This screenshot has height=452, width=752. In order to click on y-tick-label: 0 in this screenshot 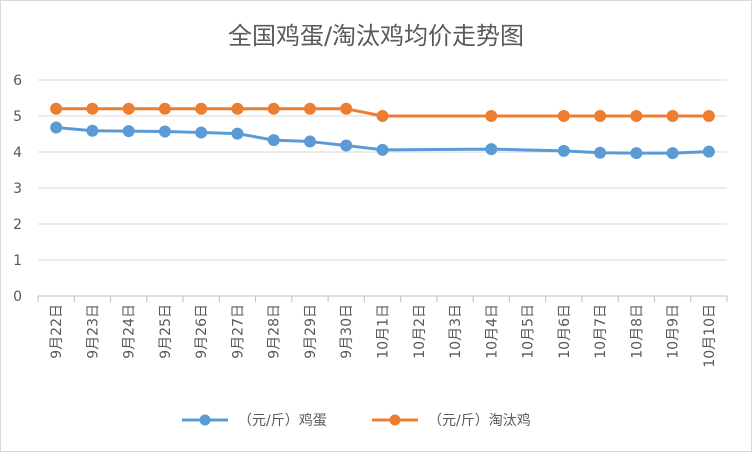, I will do `click(17, 297)`.